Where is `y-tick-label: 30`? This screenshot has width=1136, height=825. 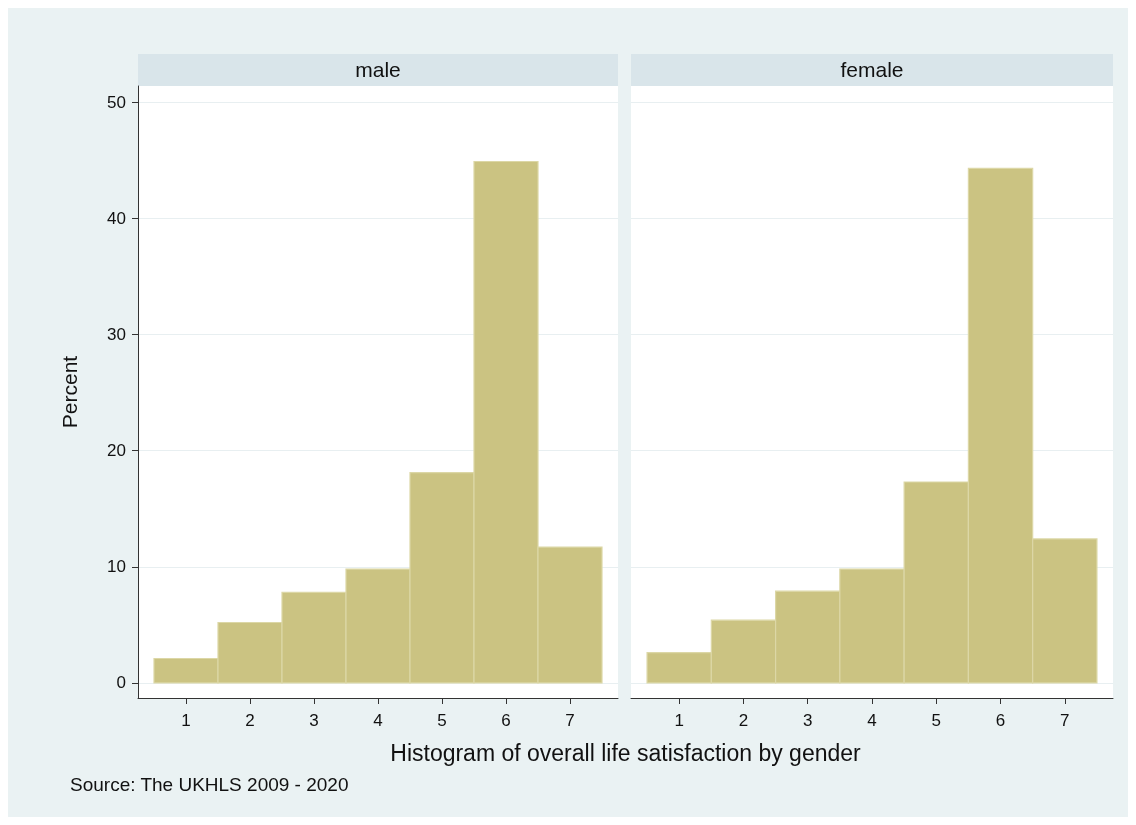
y-tick-label: 30 is located at coordinates (116, 335).